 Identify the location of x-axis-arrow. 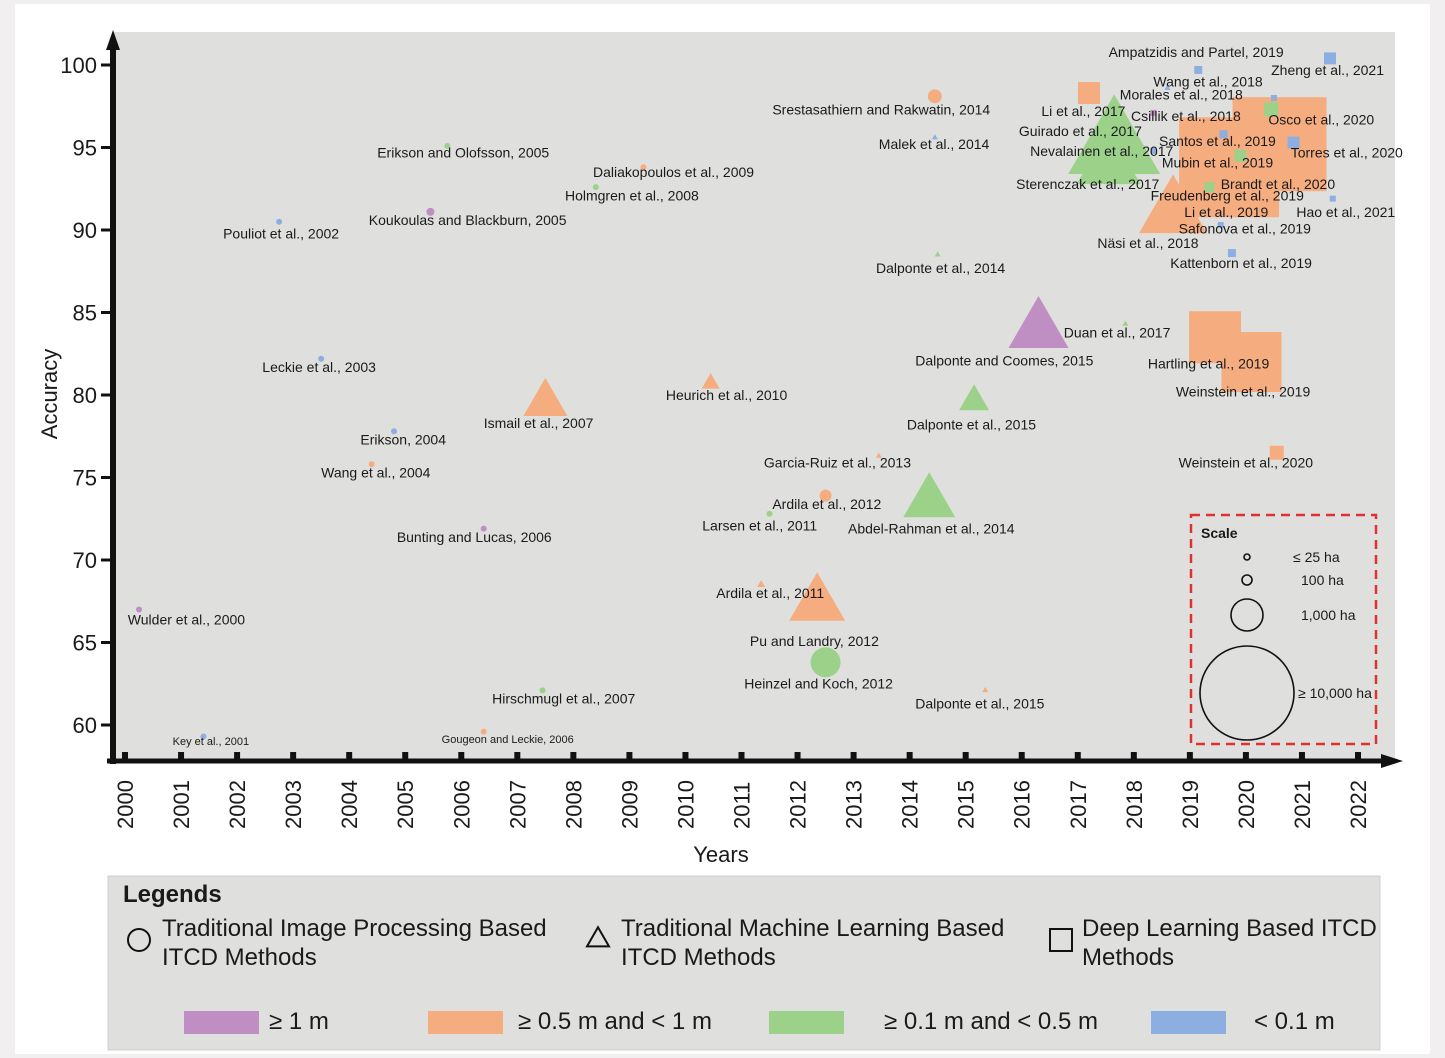
(1392, 761).